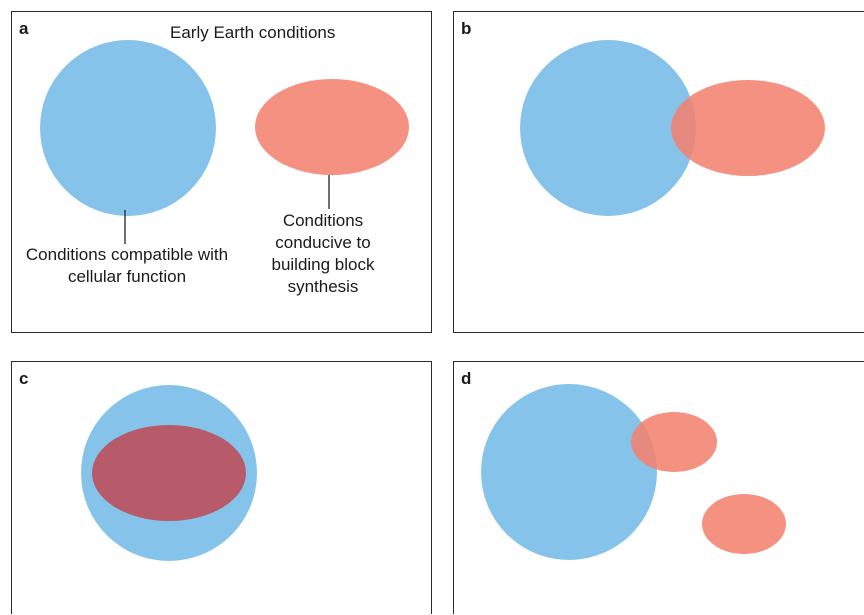 Image resolution: width=864 pixels, height=615 pixels. What do you see at coordinates (466, 378) in the screenshot?
I see `panel-label: d` at bounding box center [466, 378].